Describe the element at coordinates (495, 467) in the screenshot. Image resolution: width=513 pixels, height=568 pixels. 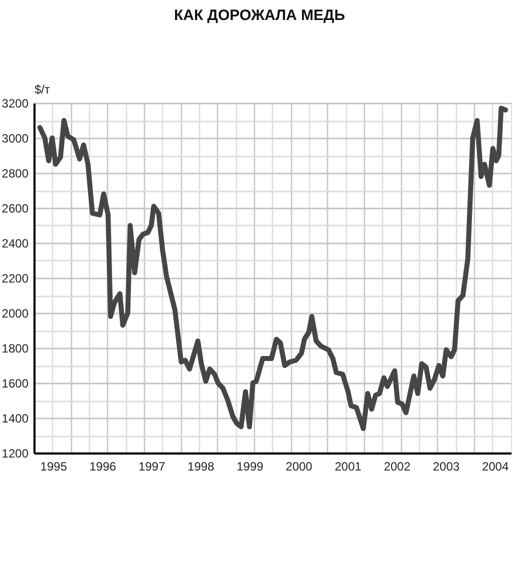
I see `x-tick-label: 2004` at that location.